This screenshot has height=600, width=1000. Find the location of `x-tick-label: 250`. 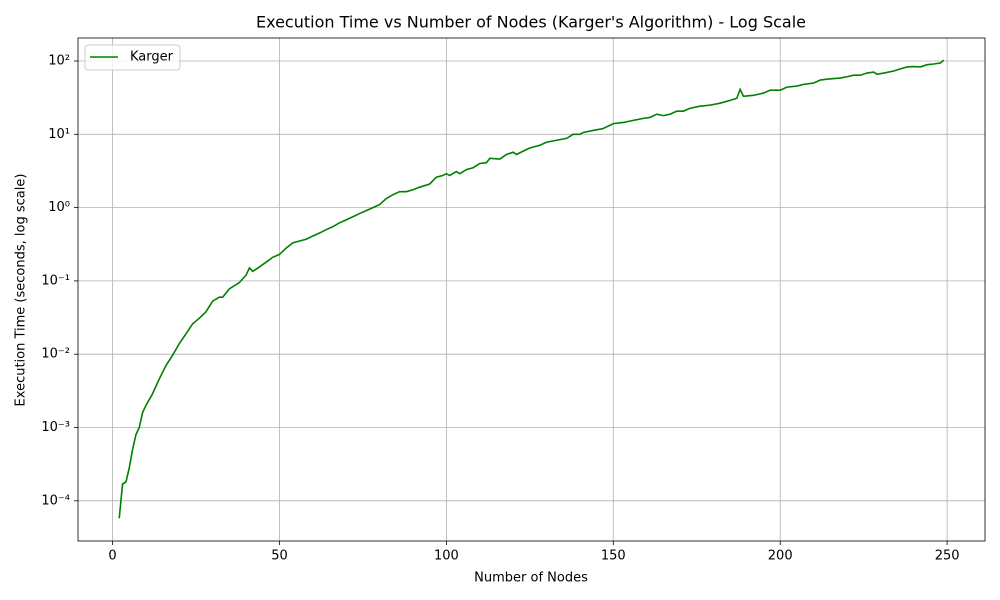

x-tick-label: 250 is located at coordinates (947, 556).